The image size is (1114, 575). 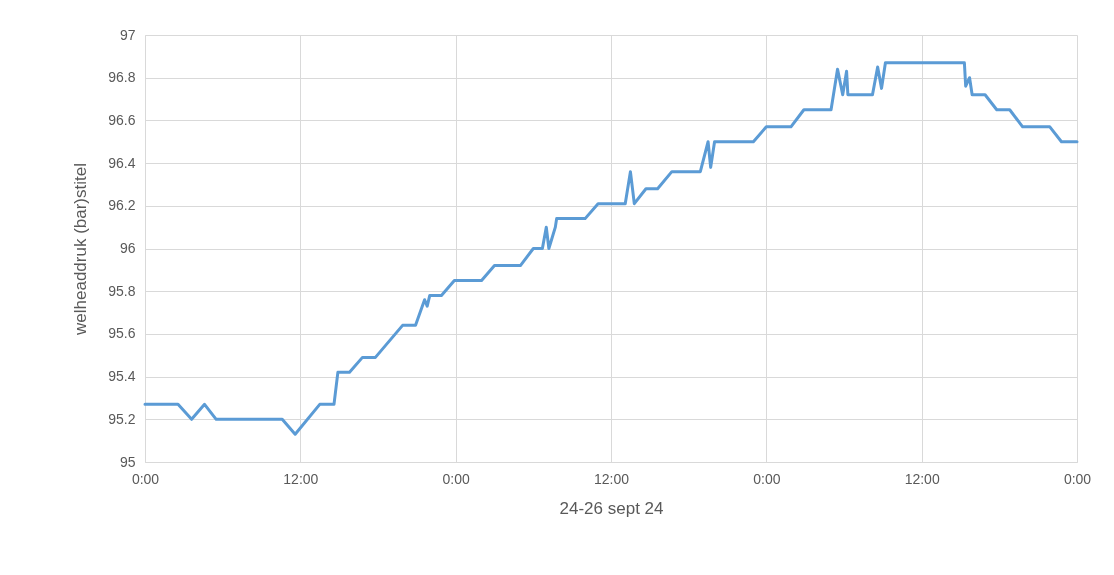 What do you see at coordinates (611, 508) in the screenshot?
I see `x-axis-title: 24-26 sept 24` at bounding box center [611, 508].